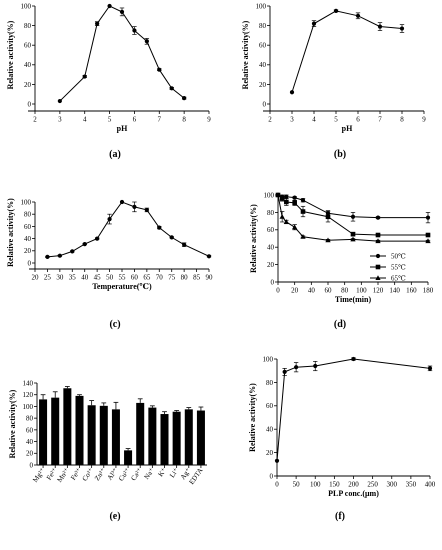 The height and width of the screenshot is (550, 442). I want to click on panel-label-e: (e), so click(114, 516).